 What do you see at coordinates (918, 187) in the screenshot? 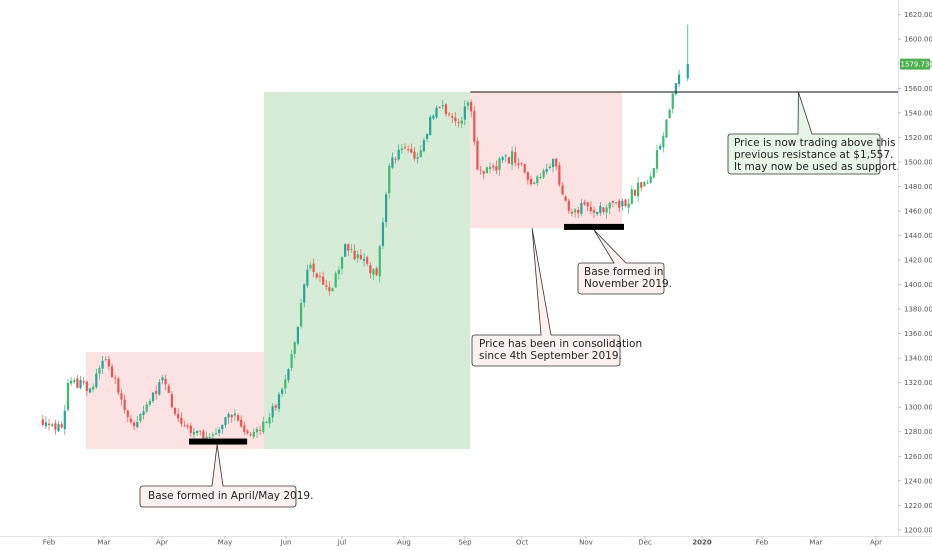
I see `y-tick-label: 1480.00` at bounding box center [918, 187].